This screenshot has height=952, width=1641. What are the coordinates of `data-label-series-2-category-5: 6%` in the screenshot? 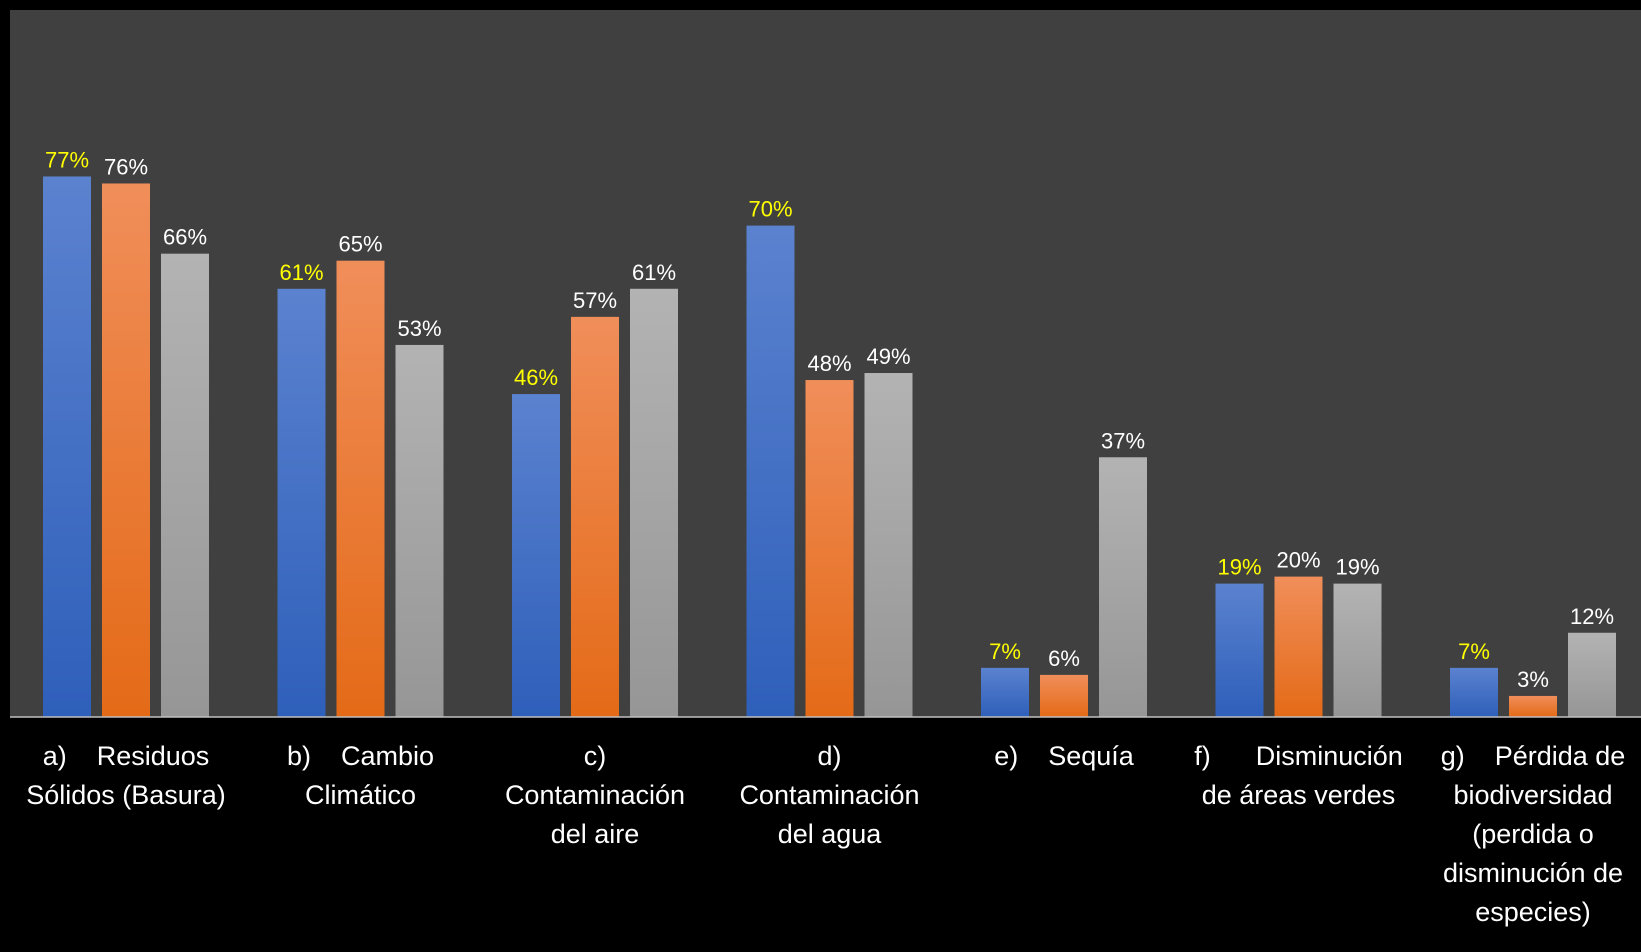 It's located at (1064, 658).